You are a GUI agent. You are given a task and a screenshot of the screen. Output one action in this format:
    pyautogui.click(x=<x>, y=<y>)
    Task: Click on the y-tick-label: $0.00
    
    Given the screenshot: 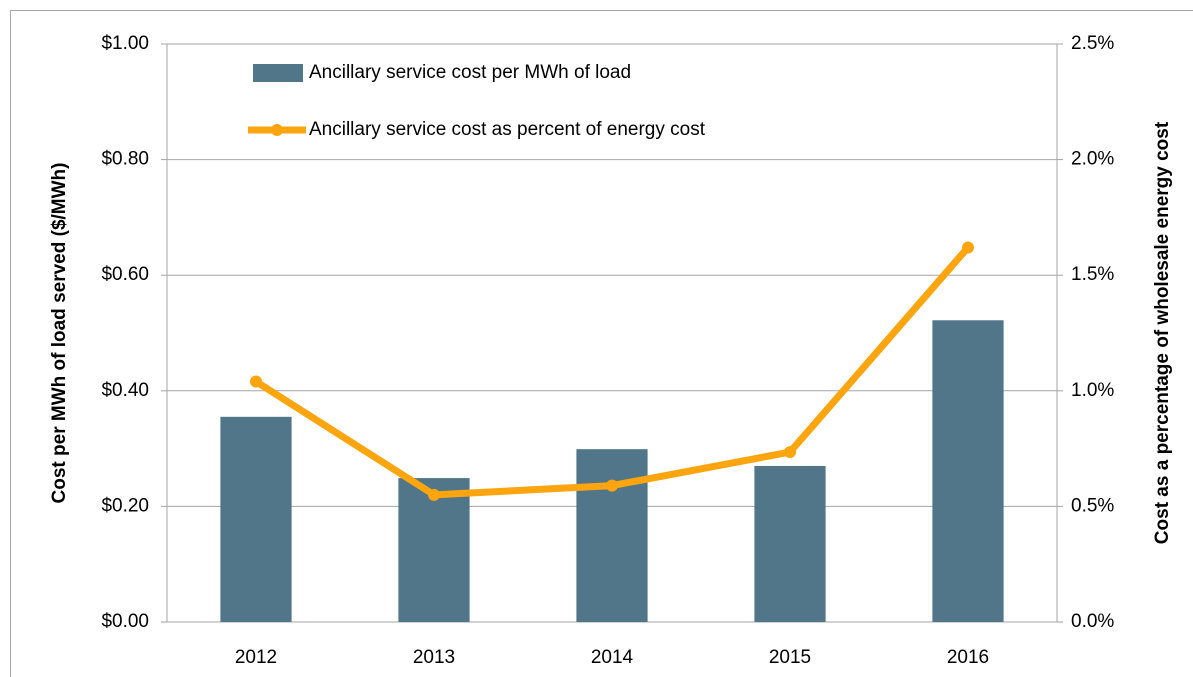 What is the action you would take?
    pyautogui.click(x=125, y=621)
    